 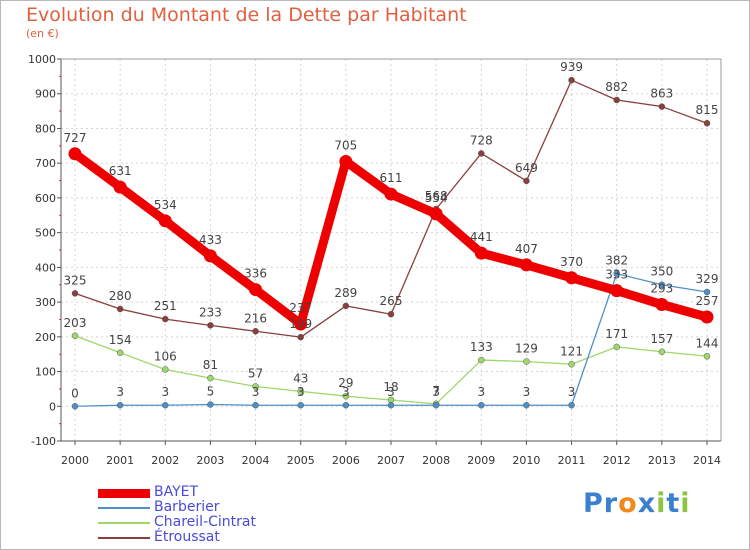 I want to click on data-label-bayet: 407, so click(x=526, y=249).